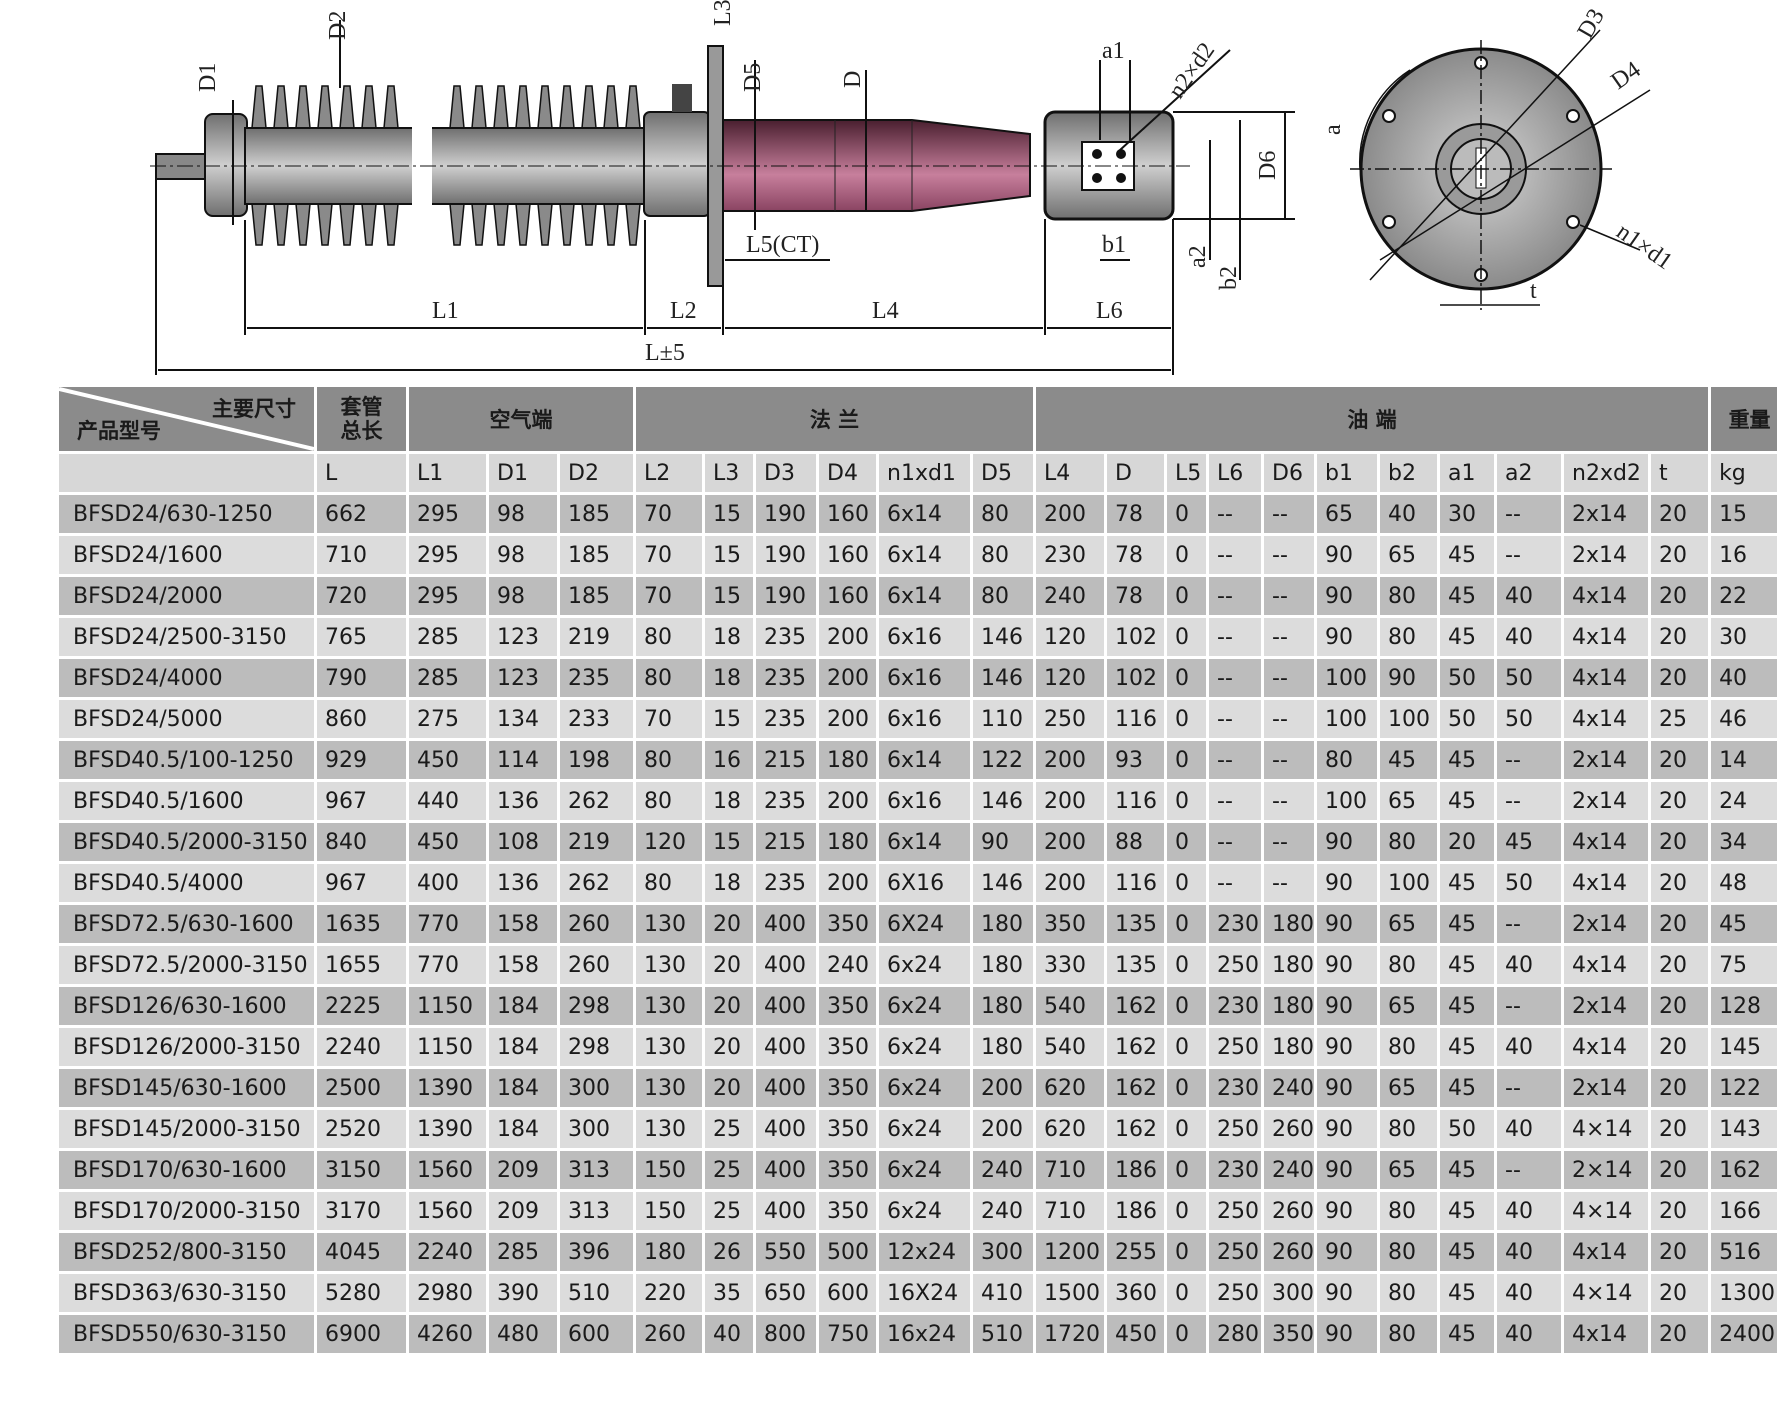 This screenshot has width=1777, height=1405. What do you see at coordinates (847, 1129) in the screenshot?
I see `value-cell: 350` at bounding box center [847, 1129].